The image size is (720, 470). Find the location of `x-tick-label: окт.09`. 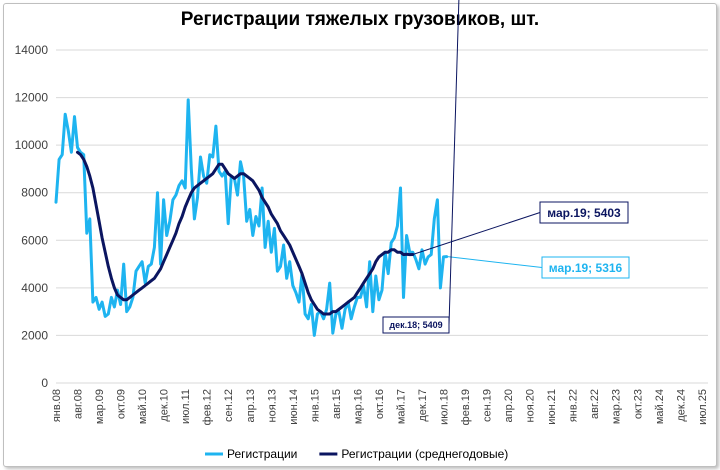

x-tick-label: окт.09 is located at coordinates (122, 404).